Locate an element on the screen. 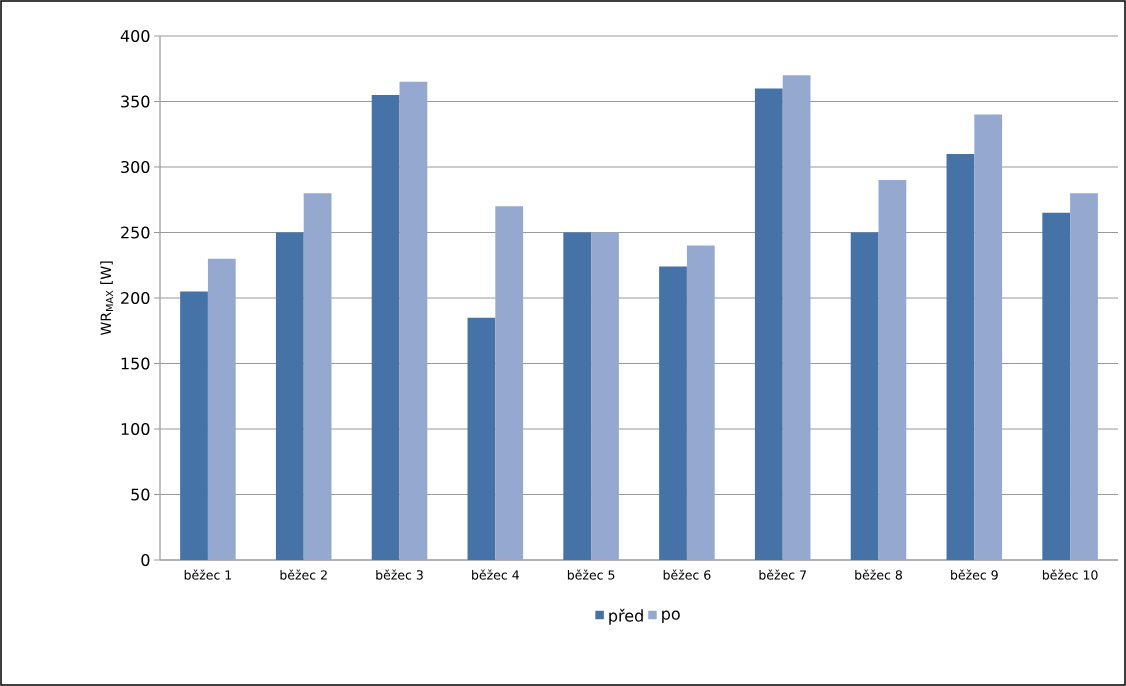 The width and height of the screenshot is (1126, 686). y-tick-label: 350 is located at coordinates (135, 101).